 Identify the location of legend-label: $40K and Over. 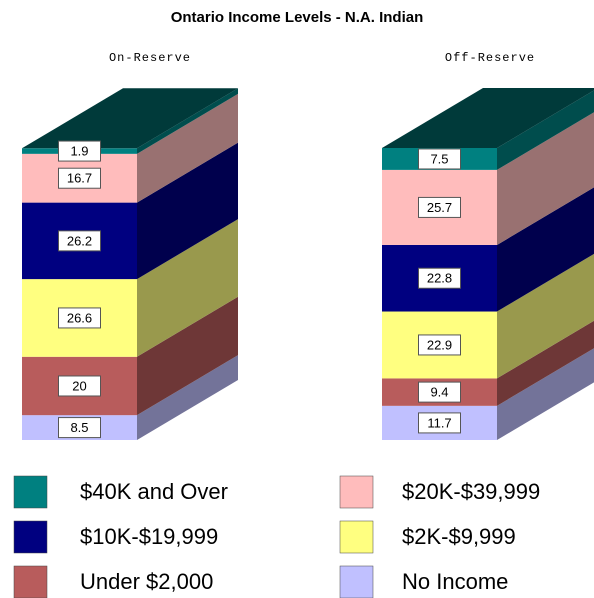
(154, 491).